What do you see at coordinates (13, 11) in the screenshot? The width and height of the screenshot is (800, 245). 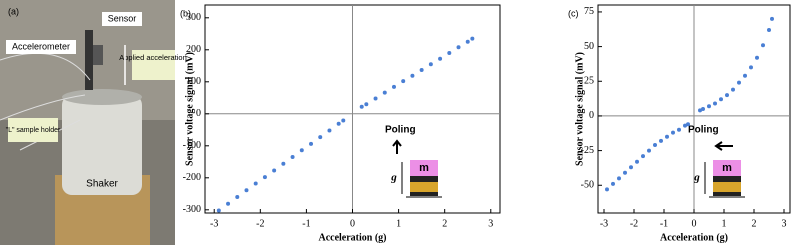 I see `panel-label: (a)` at bounding box center [13, 11].